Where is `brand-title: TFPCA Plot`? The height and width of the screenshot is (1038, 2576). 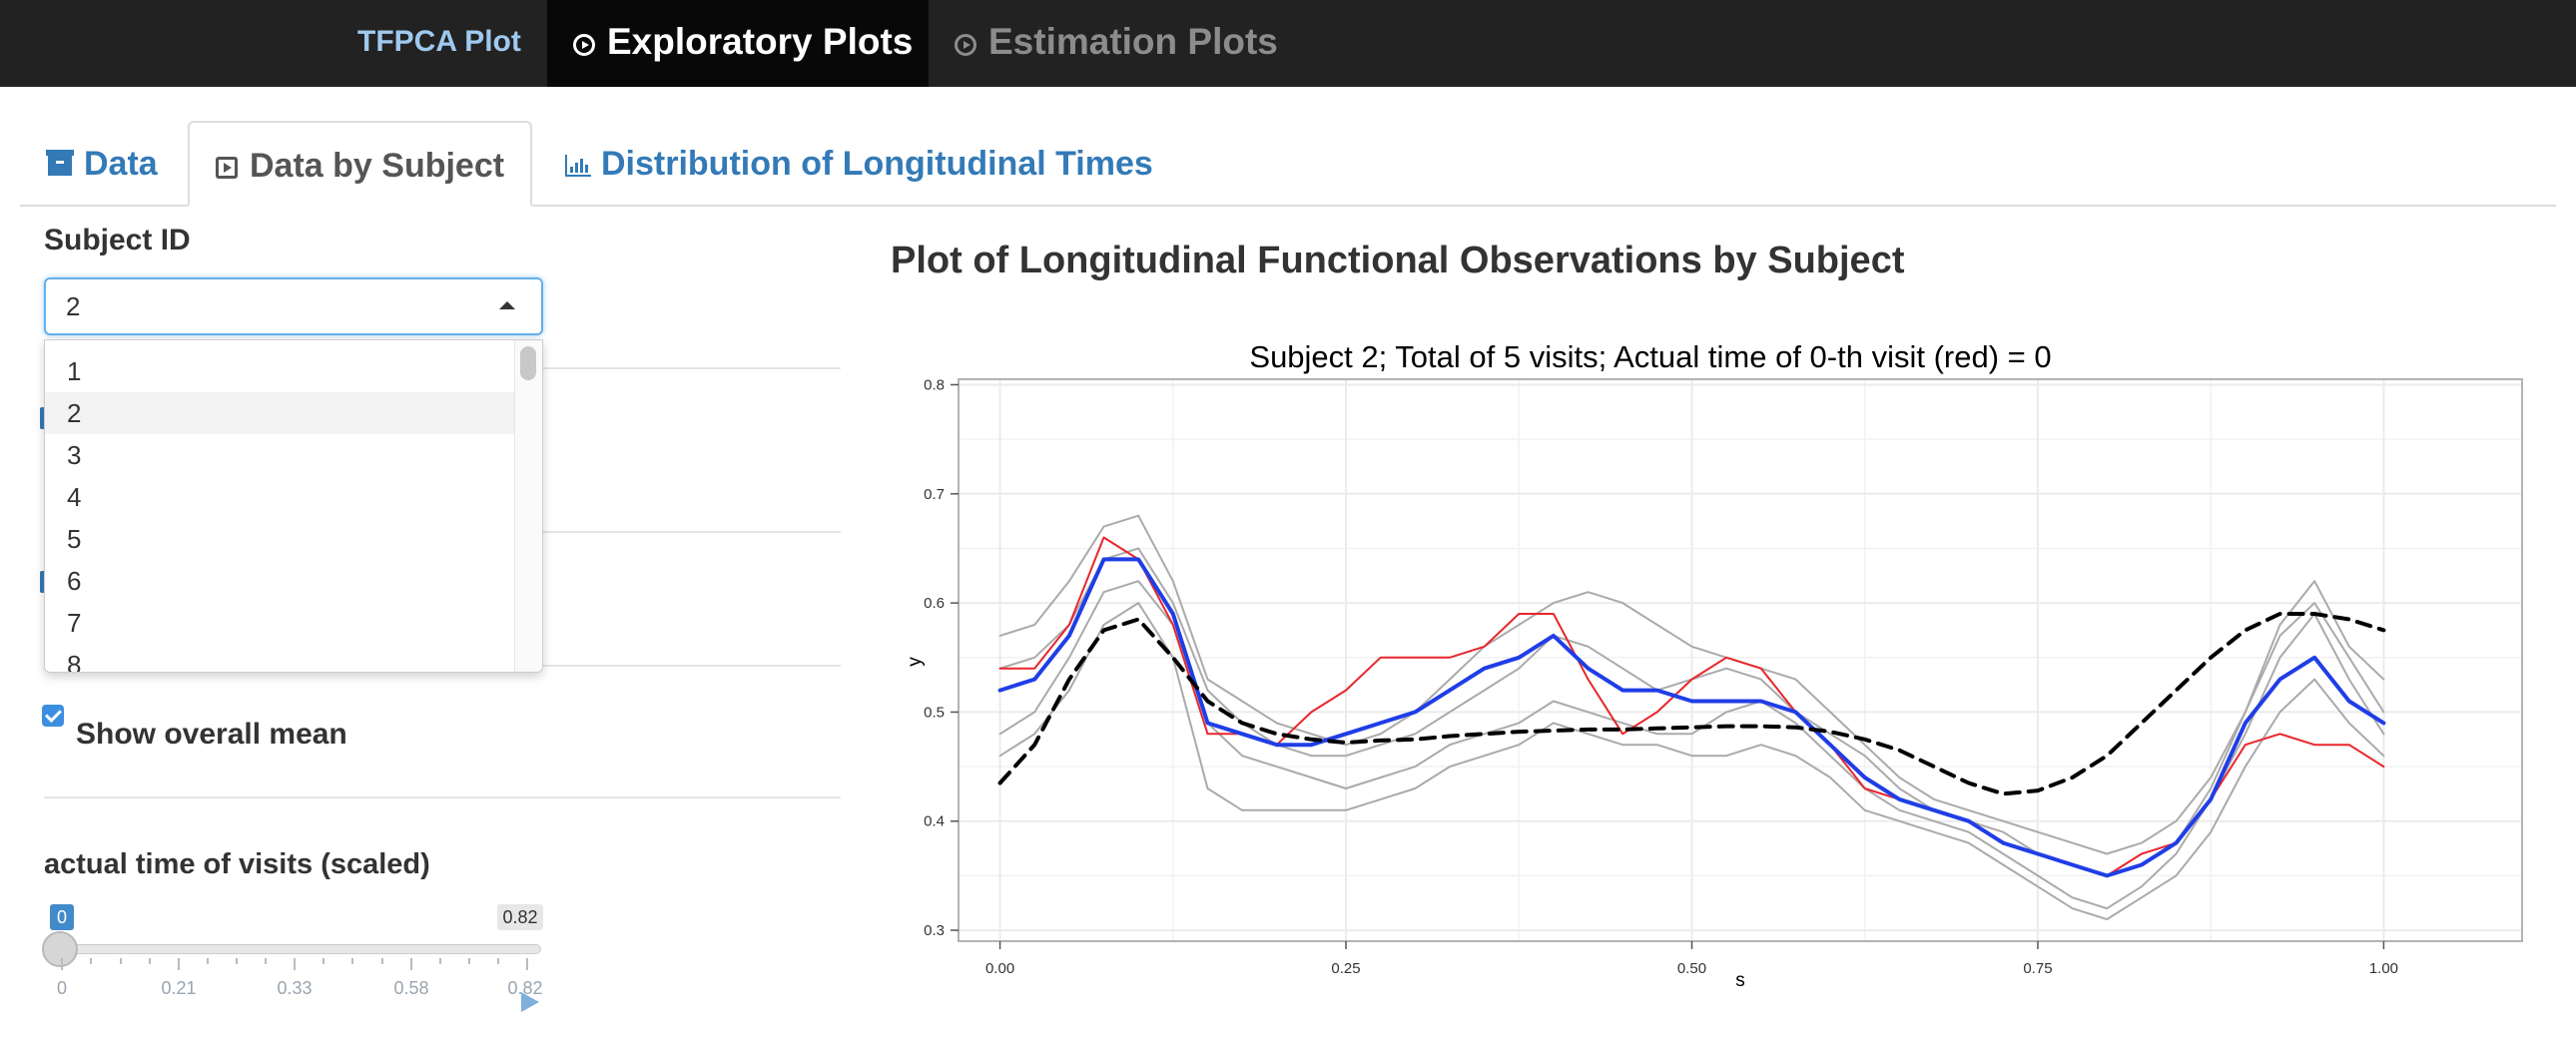
brand-title: TFPCA Plot is located at coordinates (439, 41).